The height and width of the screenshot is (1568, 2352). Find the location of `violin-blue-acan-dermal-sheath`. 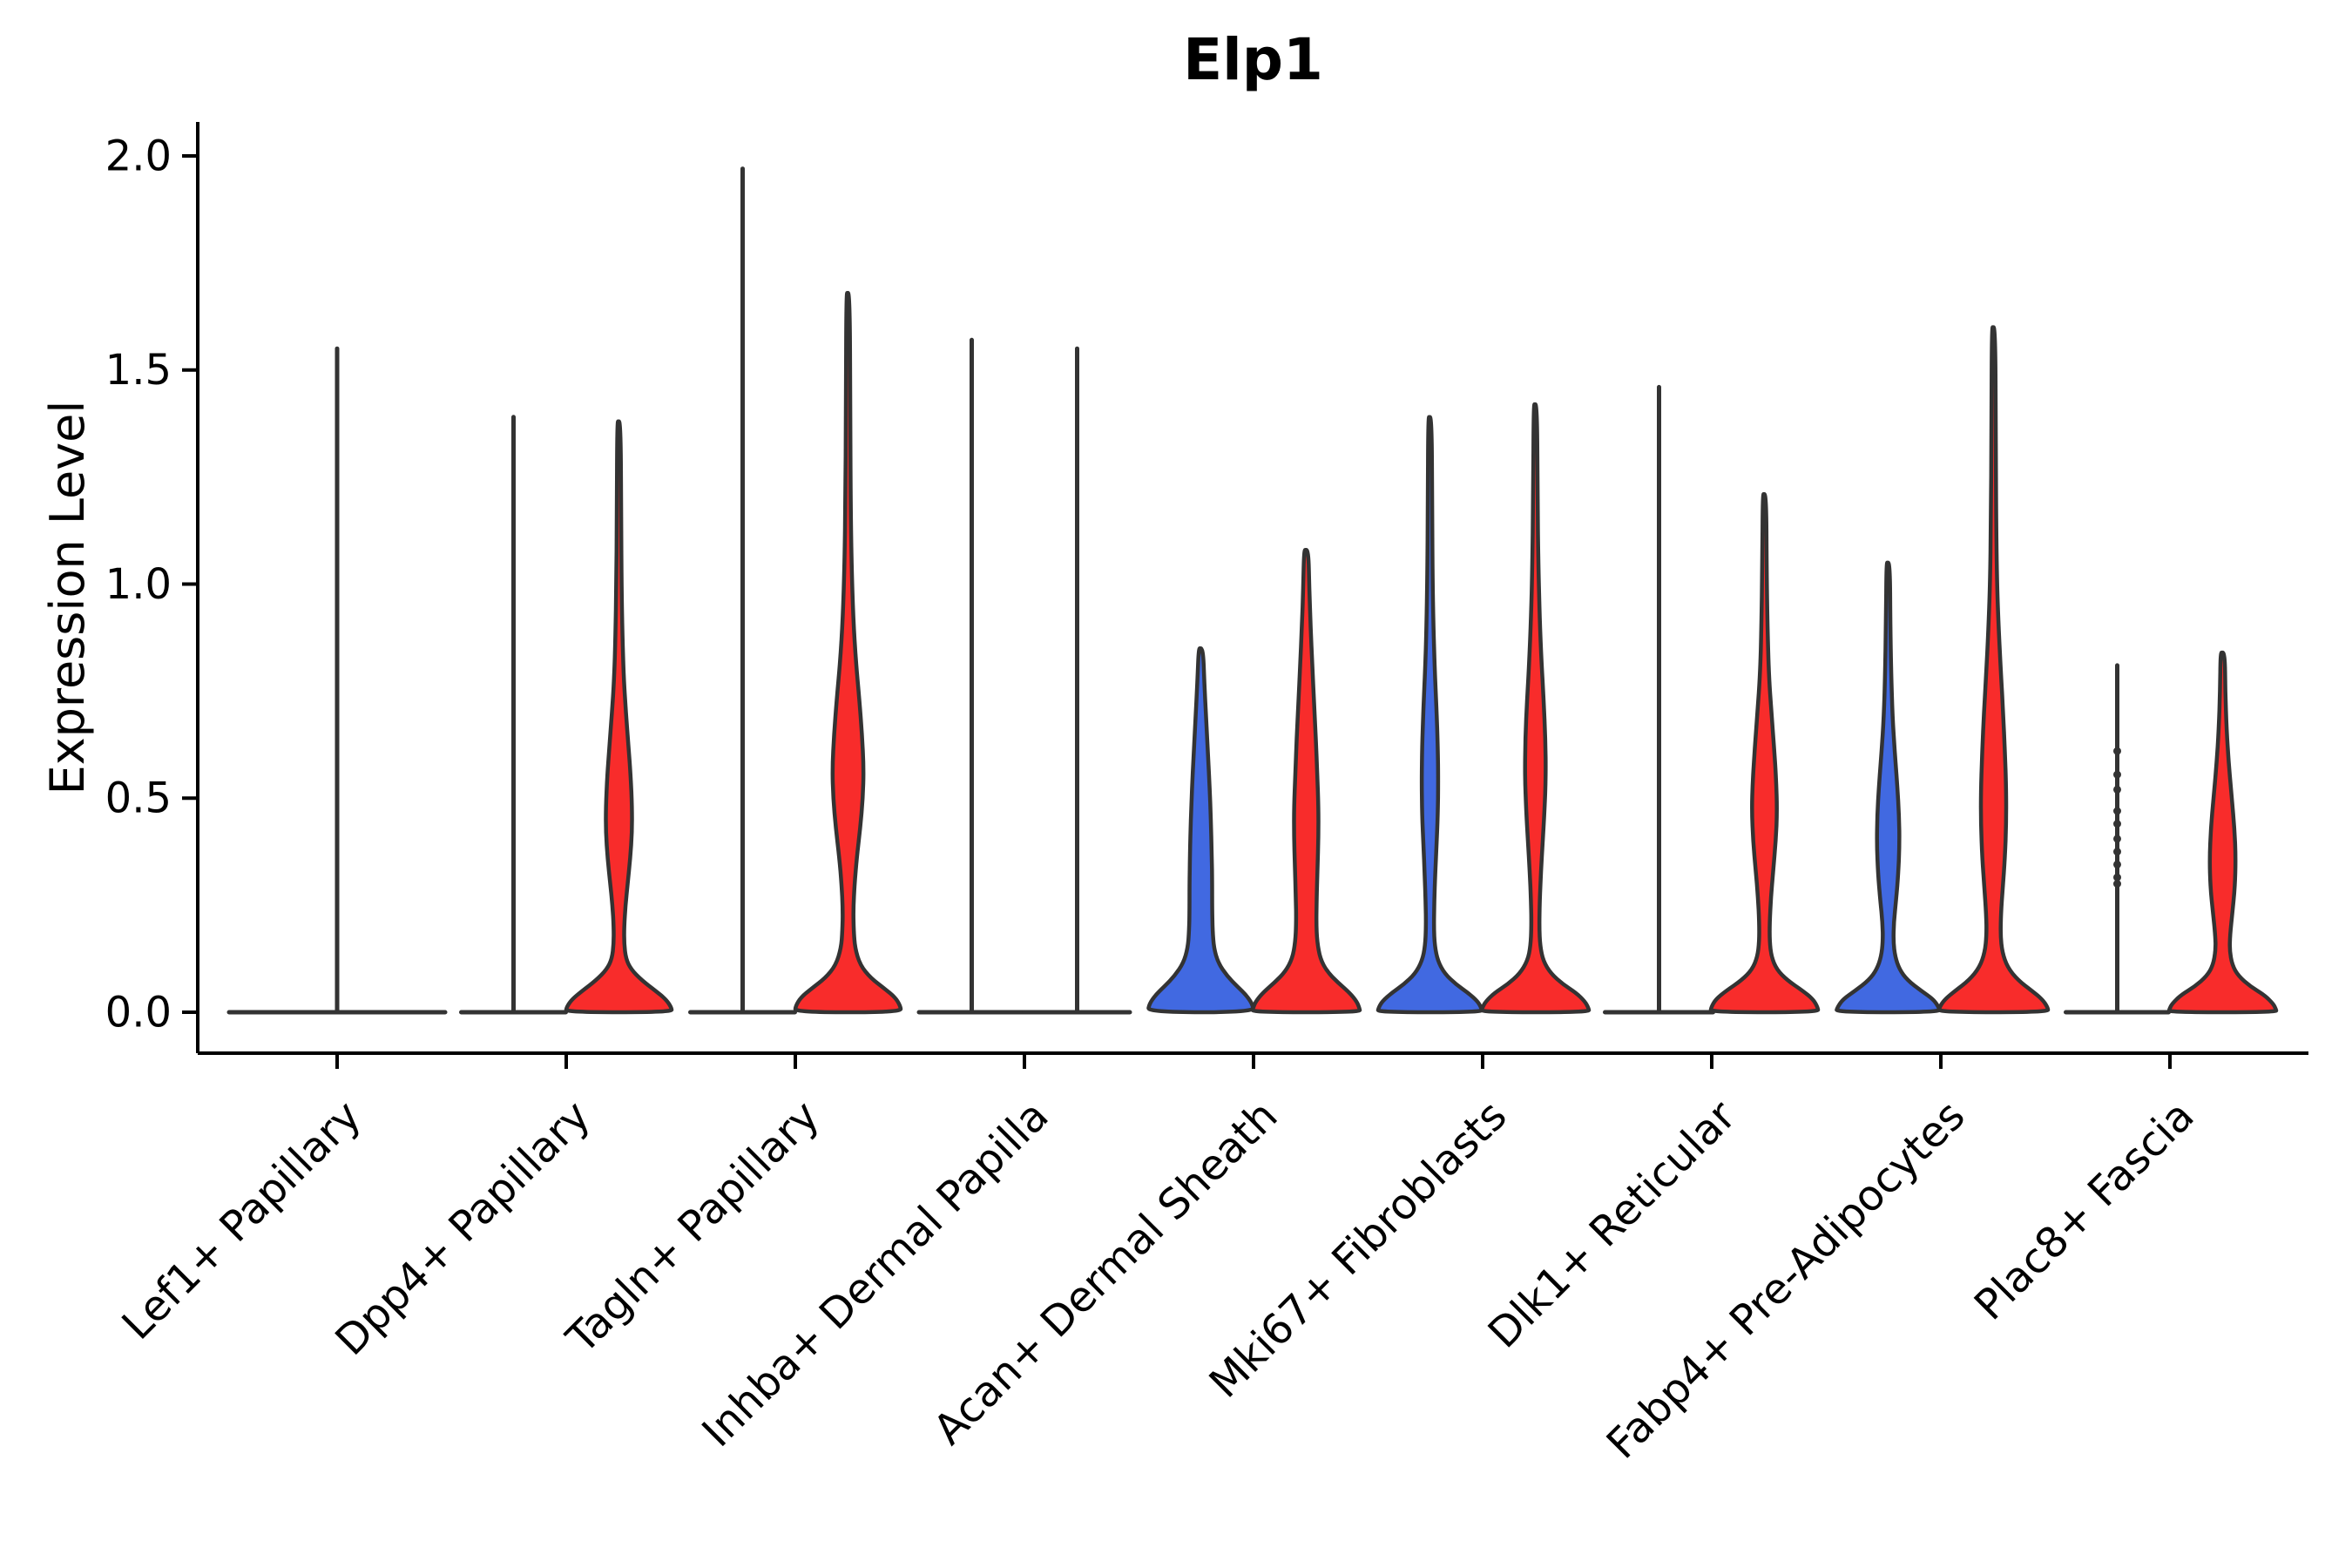

violin-blue-acan-dermal-sheath is located at coordinates (1201, 830).